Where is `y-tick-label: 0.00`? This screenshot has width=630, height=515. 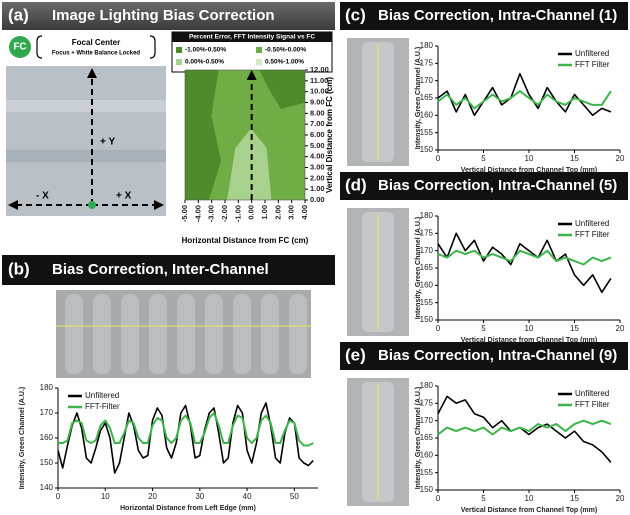
y-tick-label: 0.00 is located at coordinates (317, 199).